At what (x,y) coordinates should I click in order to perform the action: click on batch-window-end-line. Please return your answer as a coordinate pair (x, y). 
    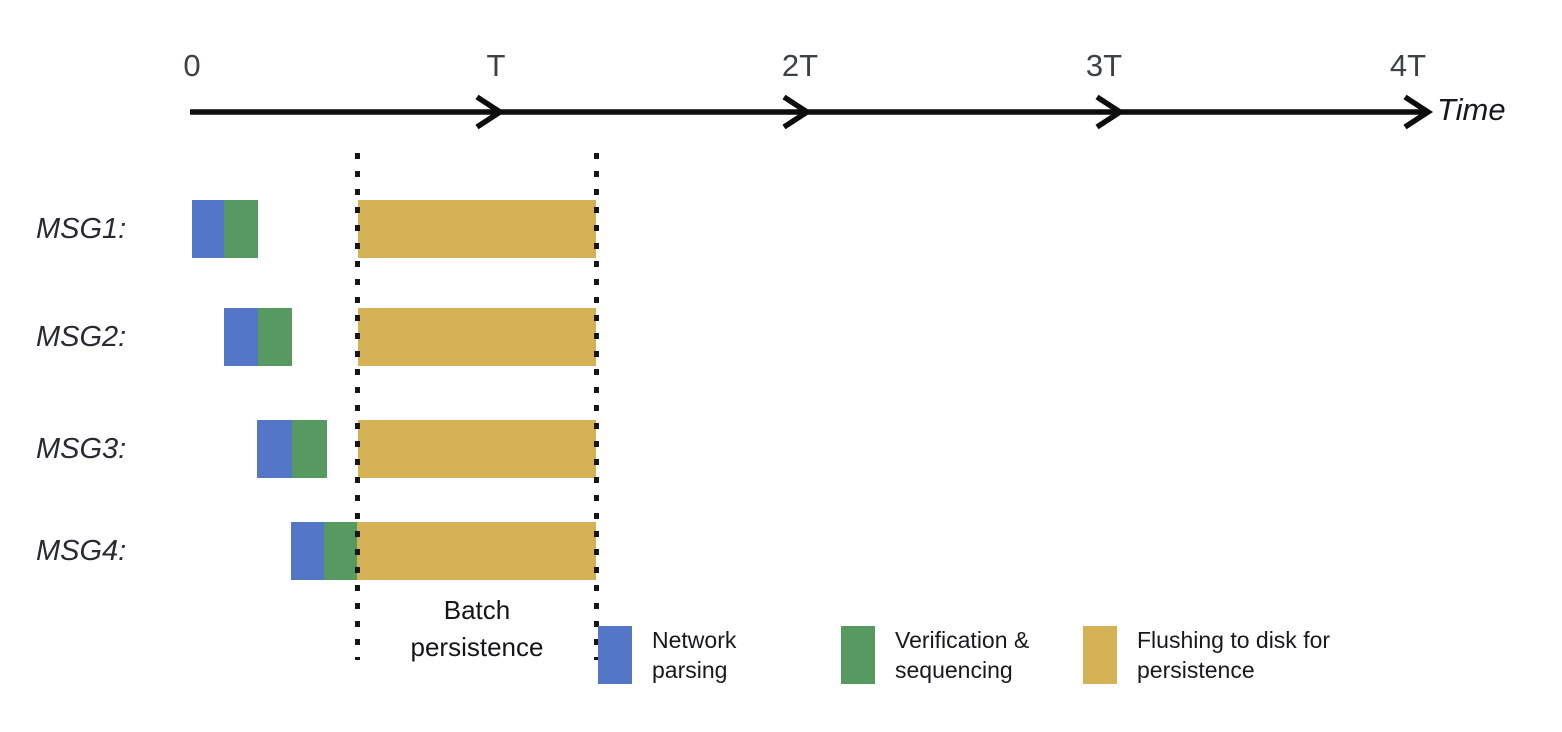
    Looking at the image, I should click on (597, 406).